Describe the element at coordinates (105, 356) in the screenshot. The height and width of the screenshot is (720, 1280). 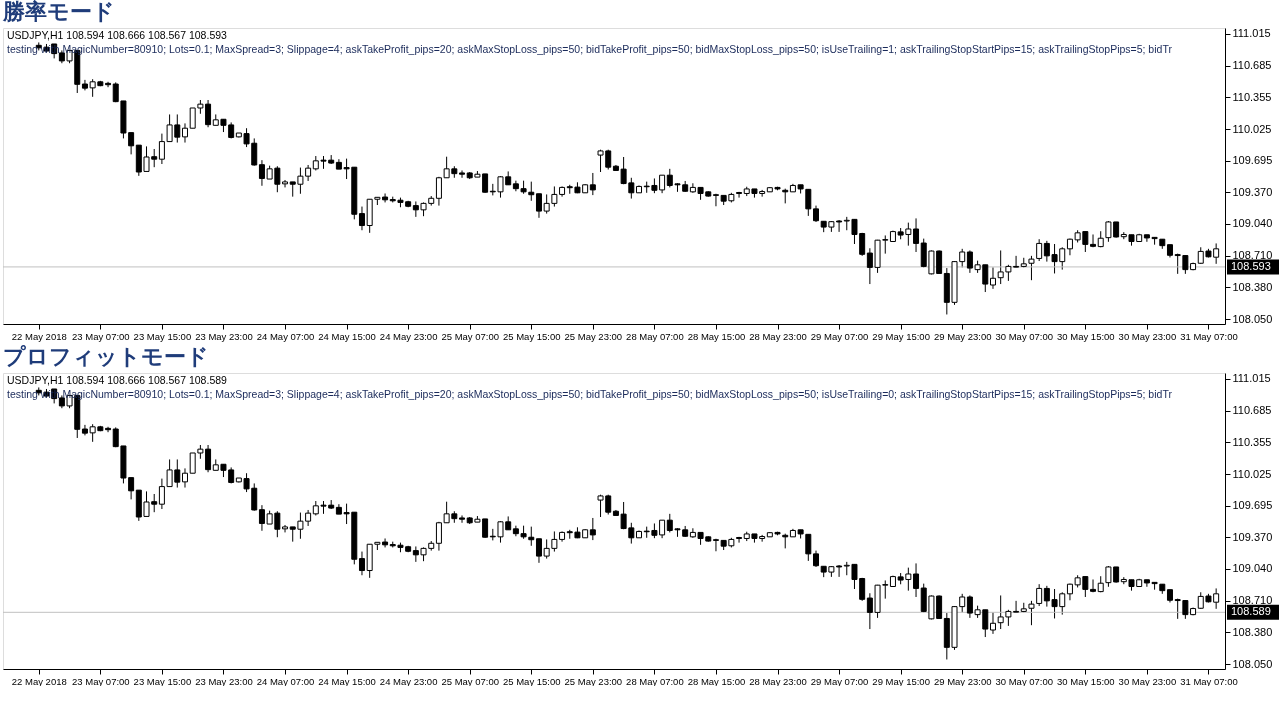
I see `chart-title: プロフィットモード` at that location.